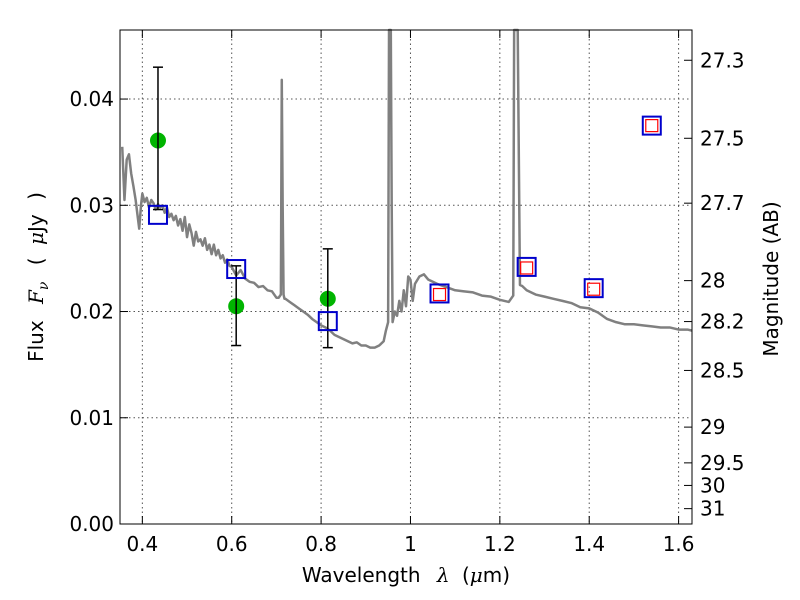 The width and height of the screenshot is (800, 600). Describe the element at coordinates (91, 205) in the screenshot. I see `y-tick-label: 0.03` at that location.